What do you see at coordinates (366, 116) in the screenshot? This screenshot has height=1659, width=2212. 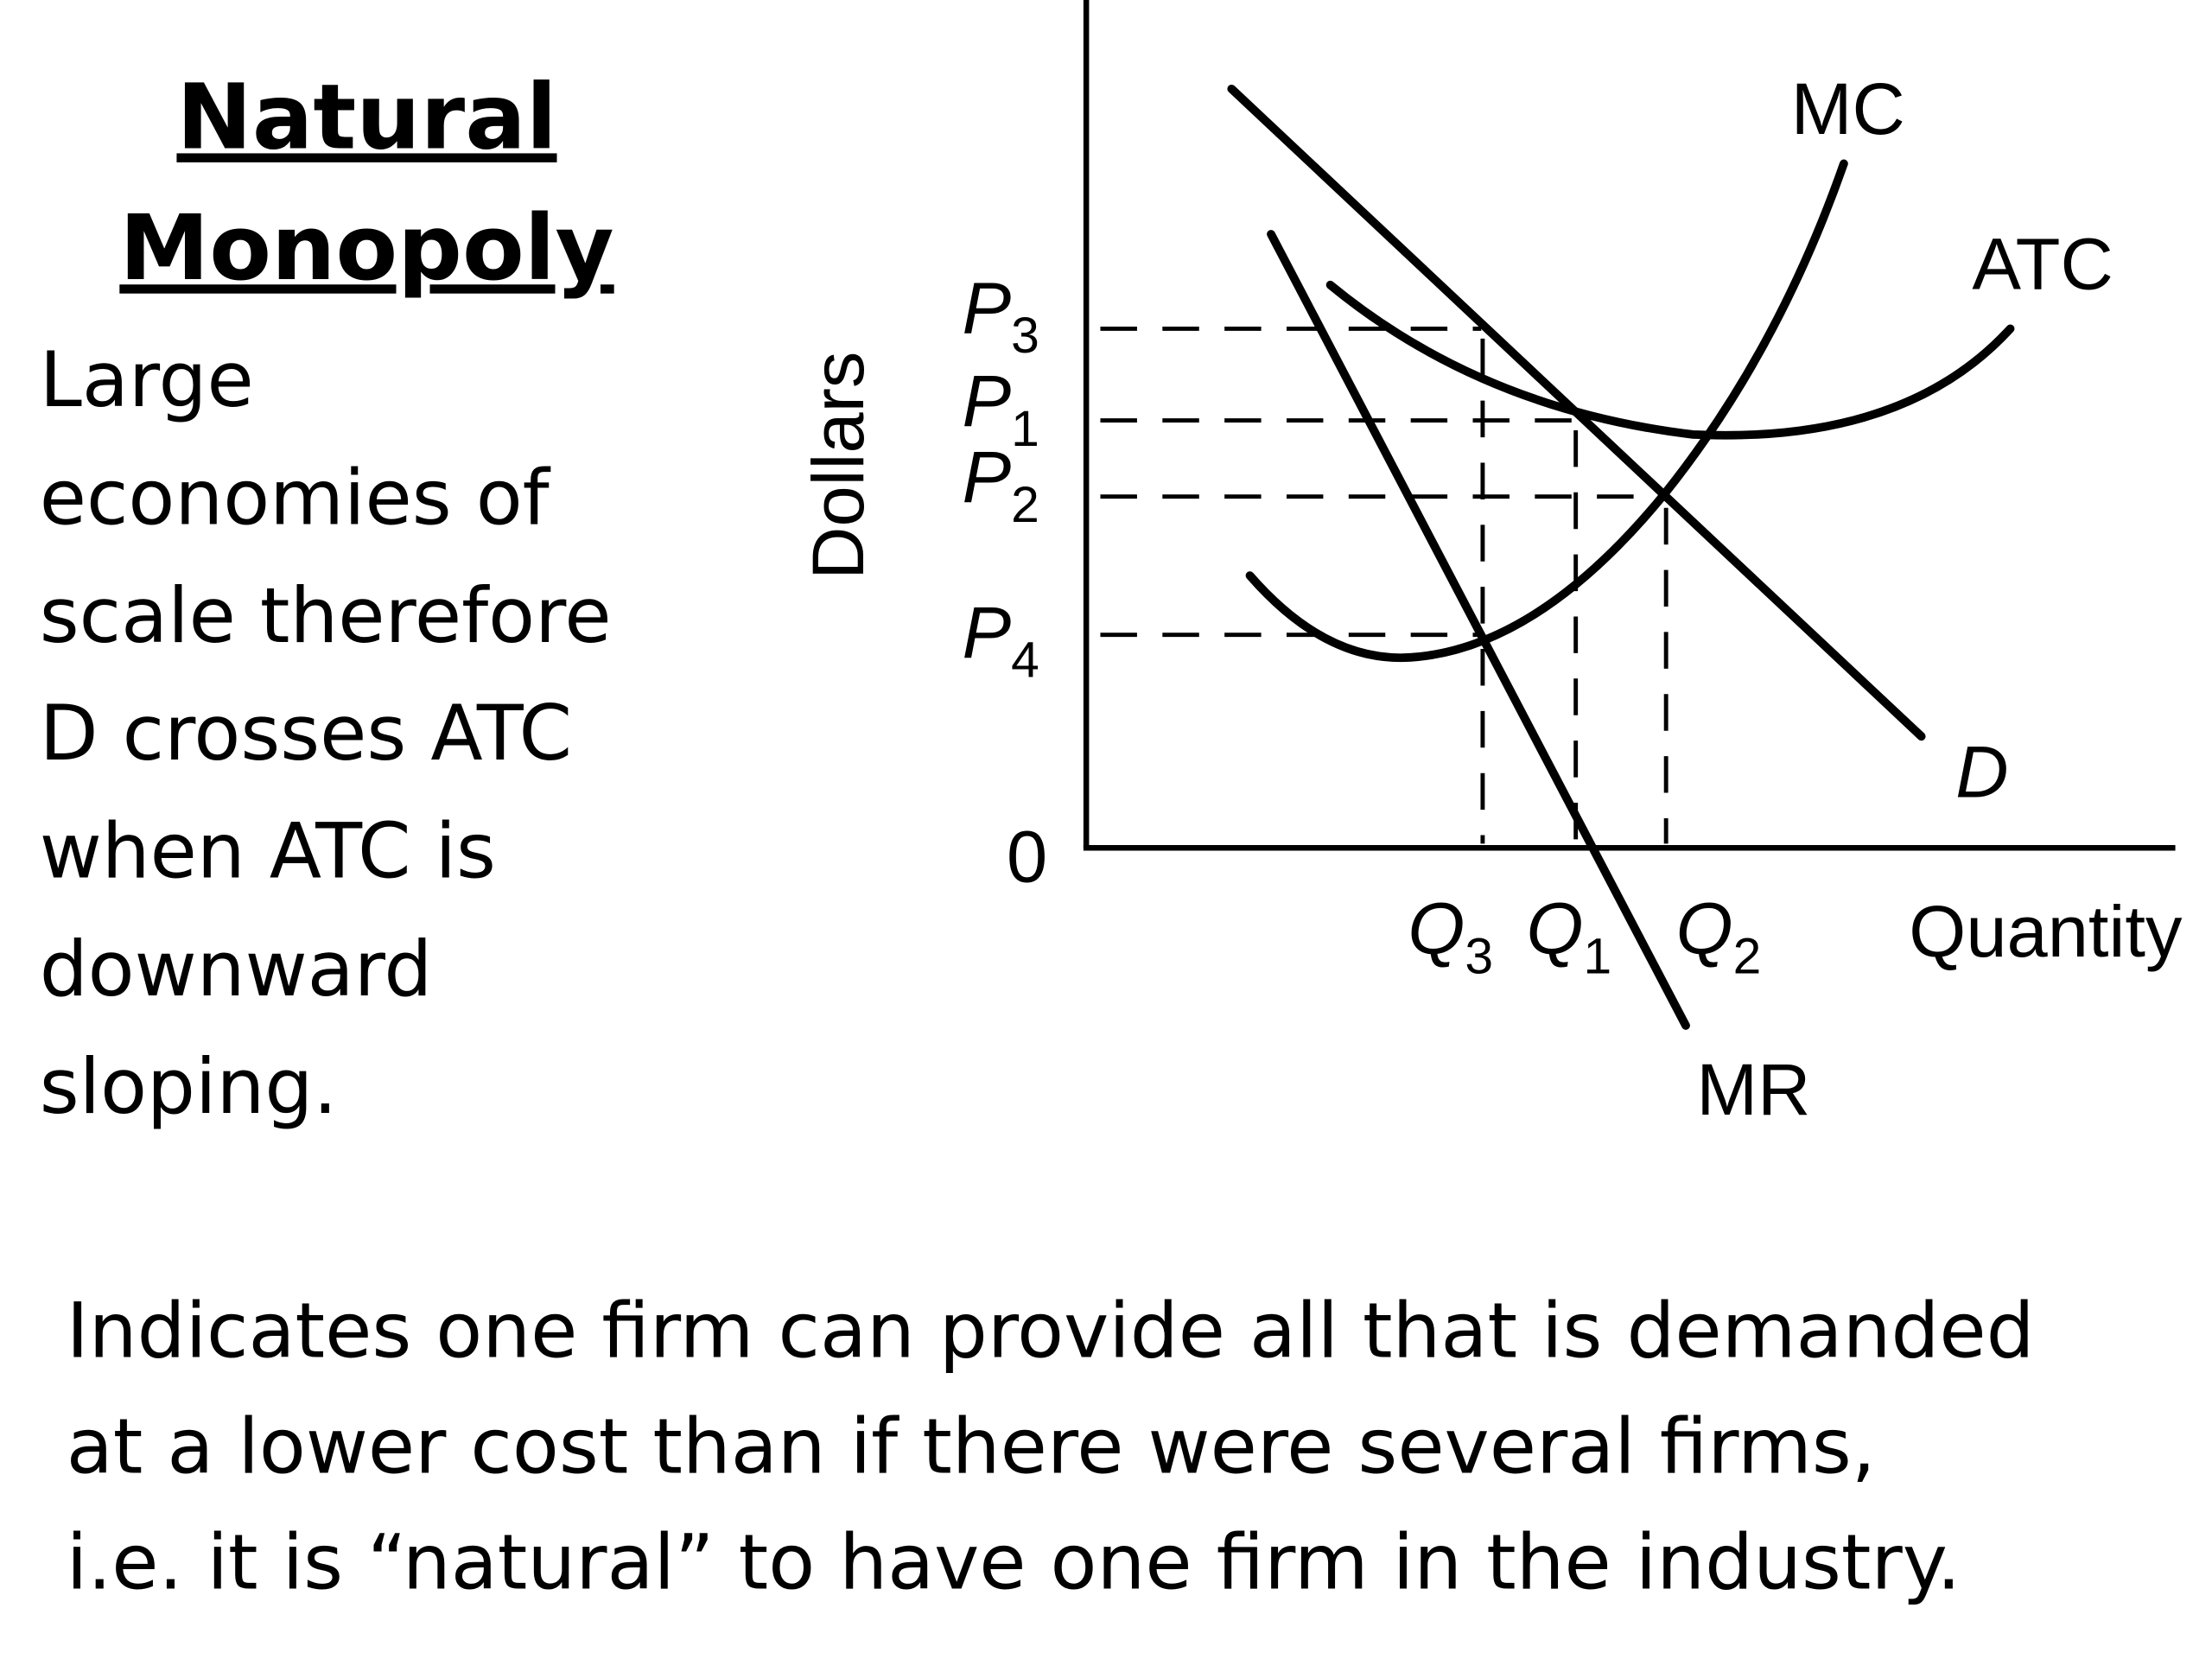 I see `title: Natural` at bounding box center [366, 116].